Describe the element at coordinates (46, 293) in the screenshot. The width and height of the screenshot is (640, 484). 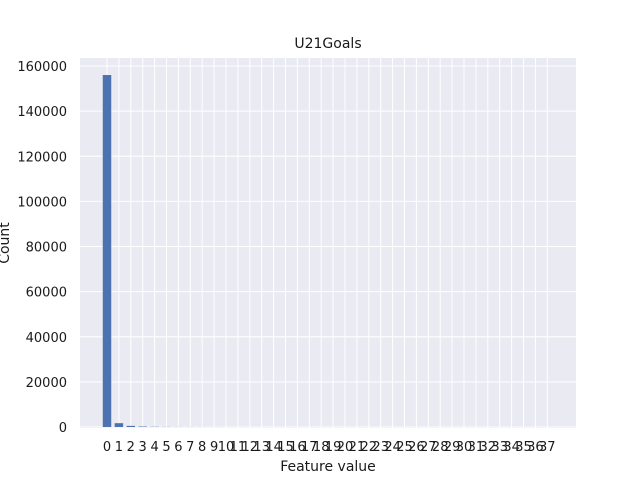
I see `y-tick-label: 60000` at that location.